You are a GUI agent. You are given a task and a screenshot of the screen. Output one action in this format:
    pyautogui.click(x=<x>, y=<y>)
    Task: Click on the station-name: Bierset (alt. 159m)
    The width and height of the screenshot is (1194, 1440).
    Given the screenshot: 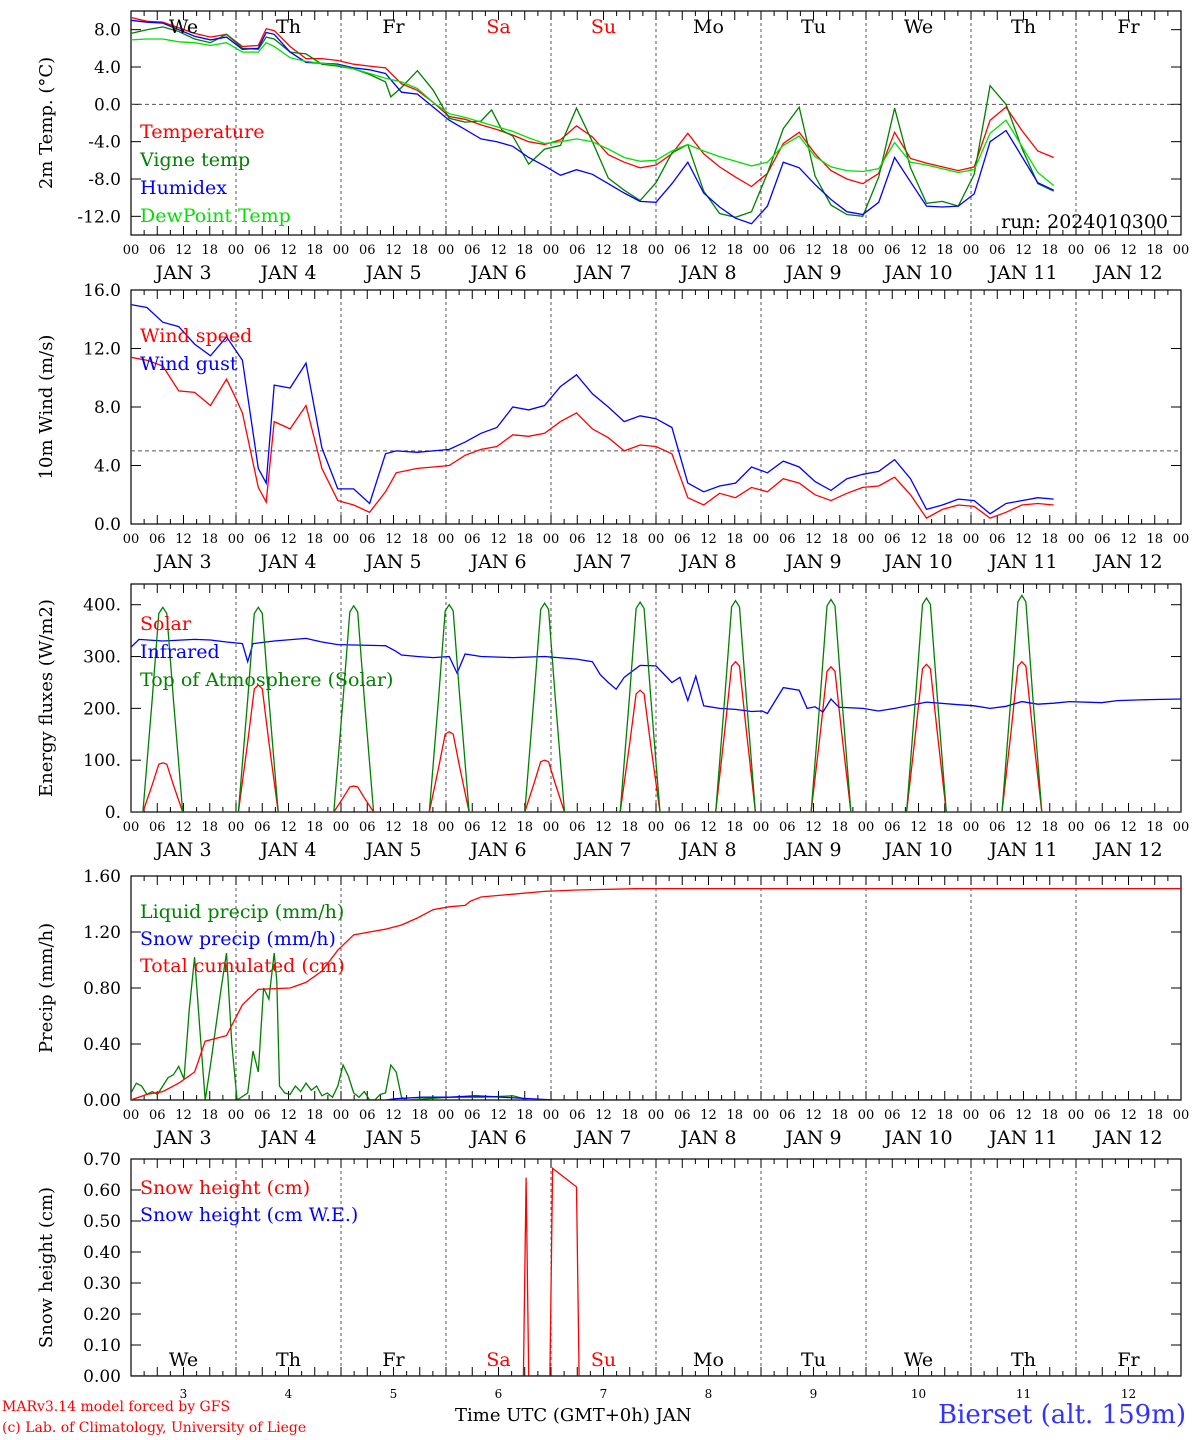 What is the action you would take?
    pyautogui.click(x=1061, y=1415)
    